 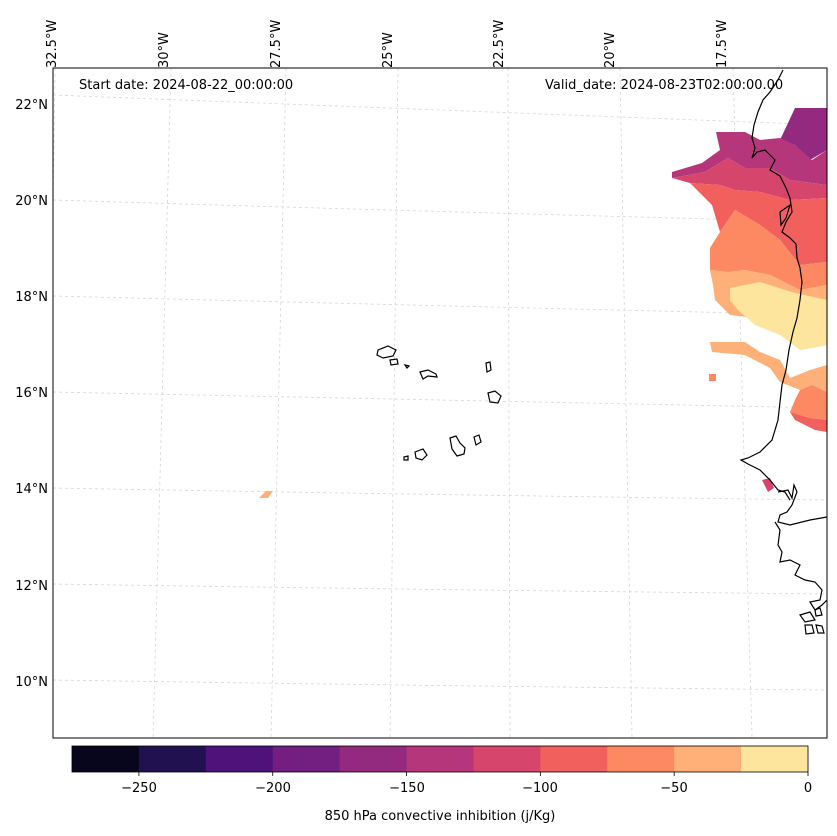 What do you see at coordinates (31, 489) in the screenshot?
I see `lat-label-14n: 14°N` at bounding box center [31, 489].